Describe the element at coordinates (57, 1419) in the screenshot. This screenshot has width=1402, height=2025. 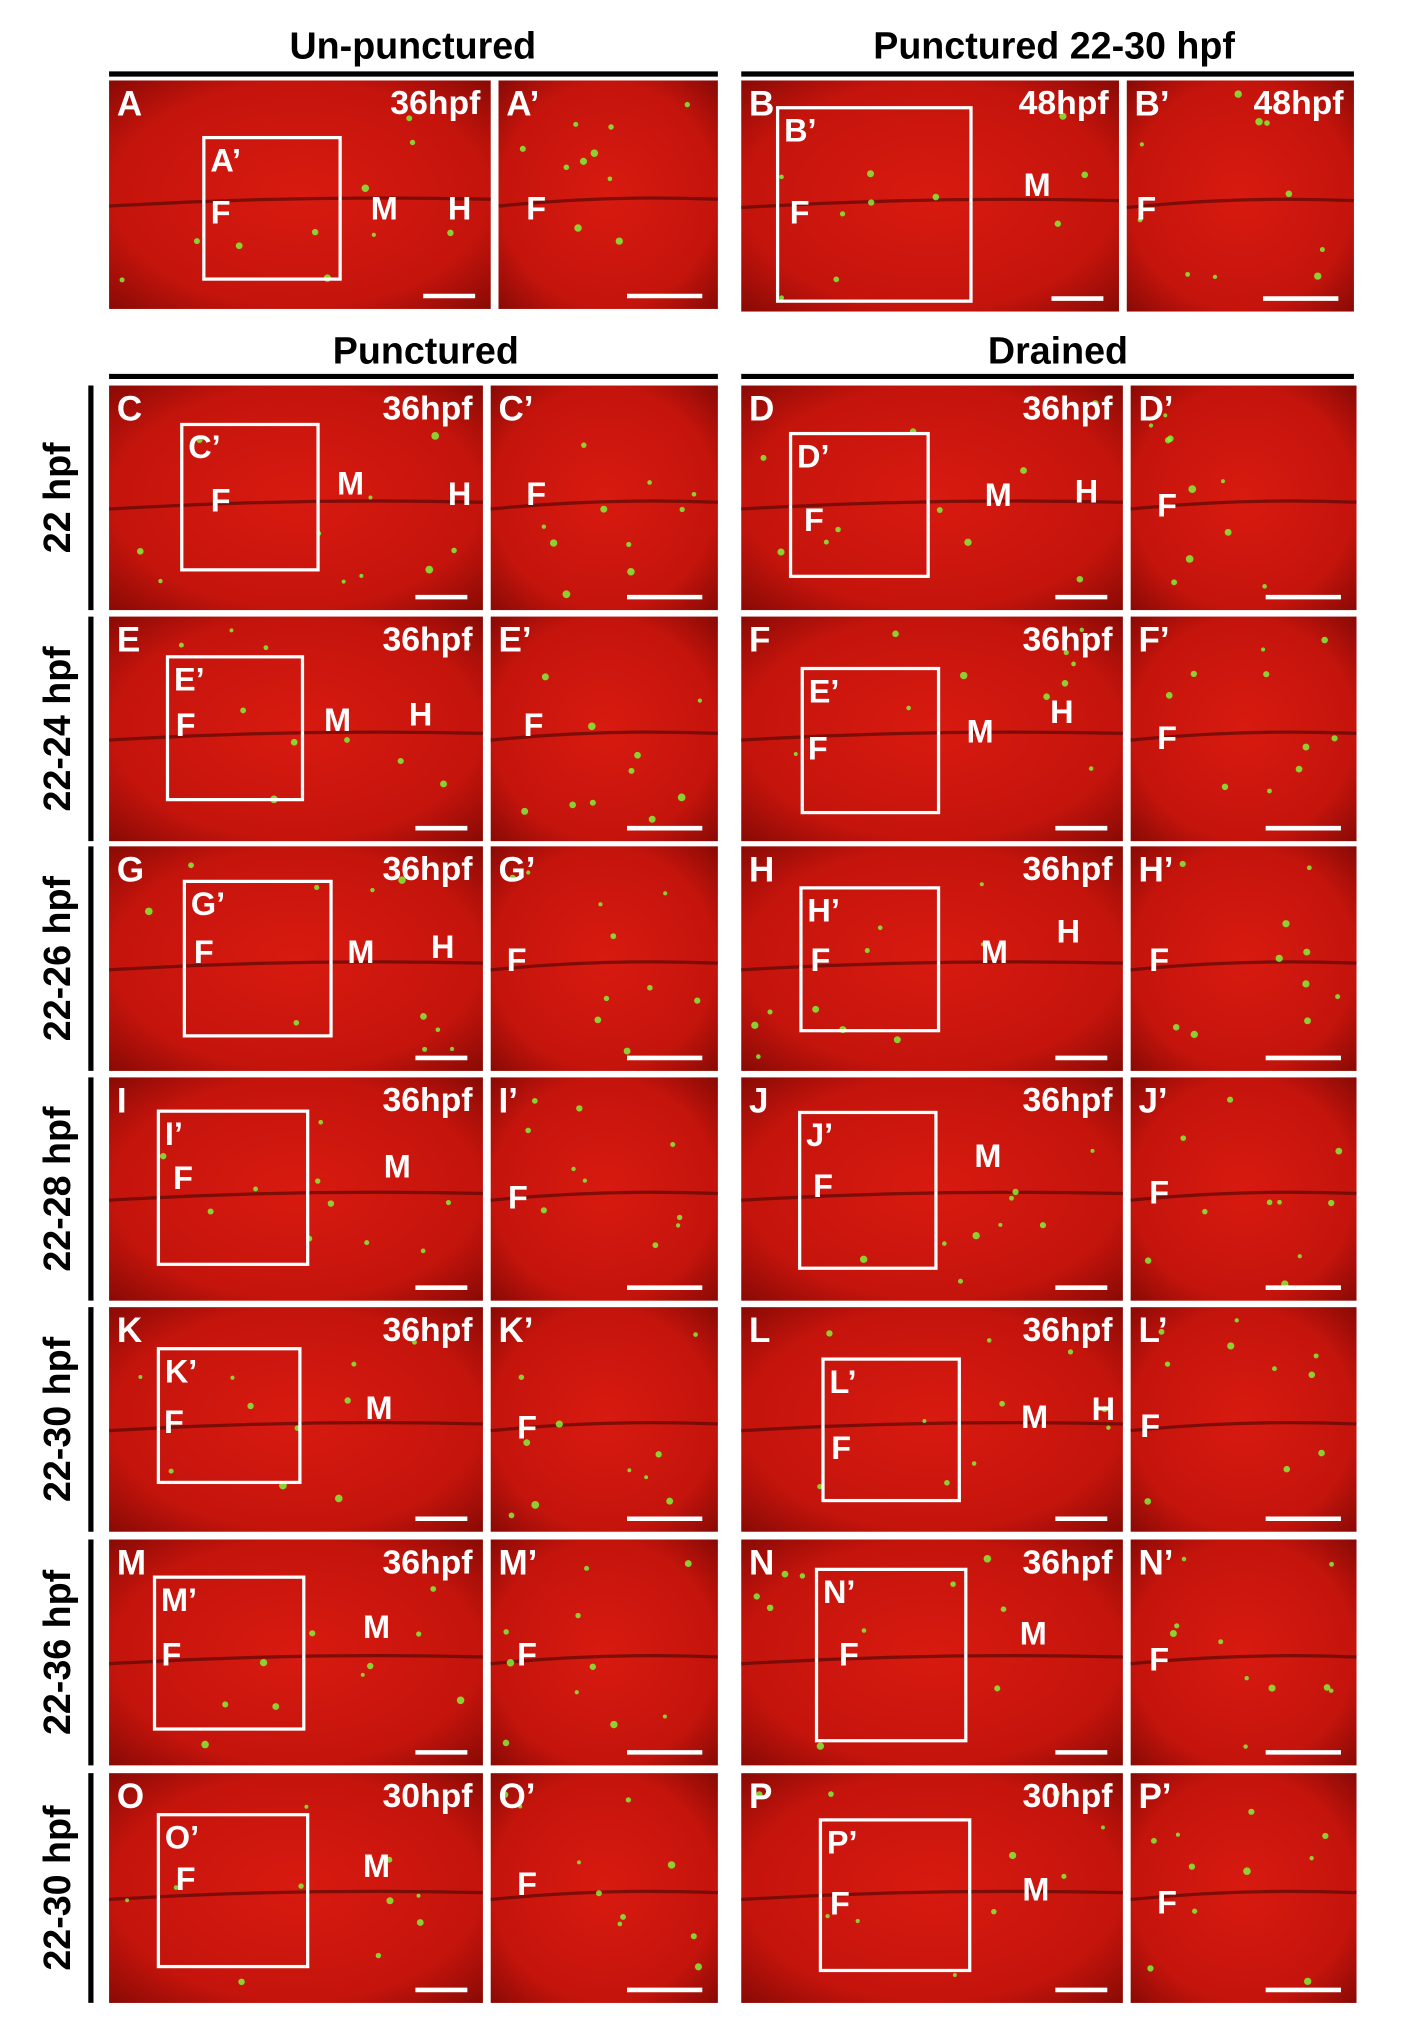
I see `row-label: 22-30 hpf` at that location.